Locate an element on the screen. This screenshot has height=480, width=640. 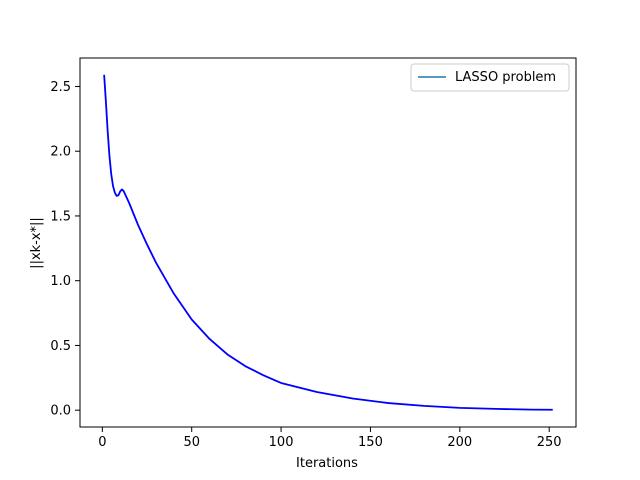
x-tick-label: 200 is located at coordinates (459, 442).